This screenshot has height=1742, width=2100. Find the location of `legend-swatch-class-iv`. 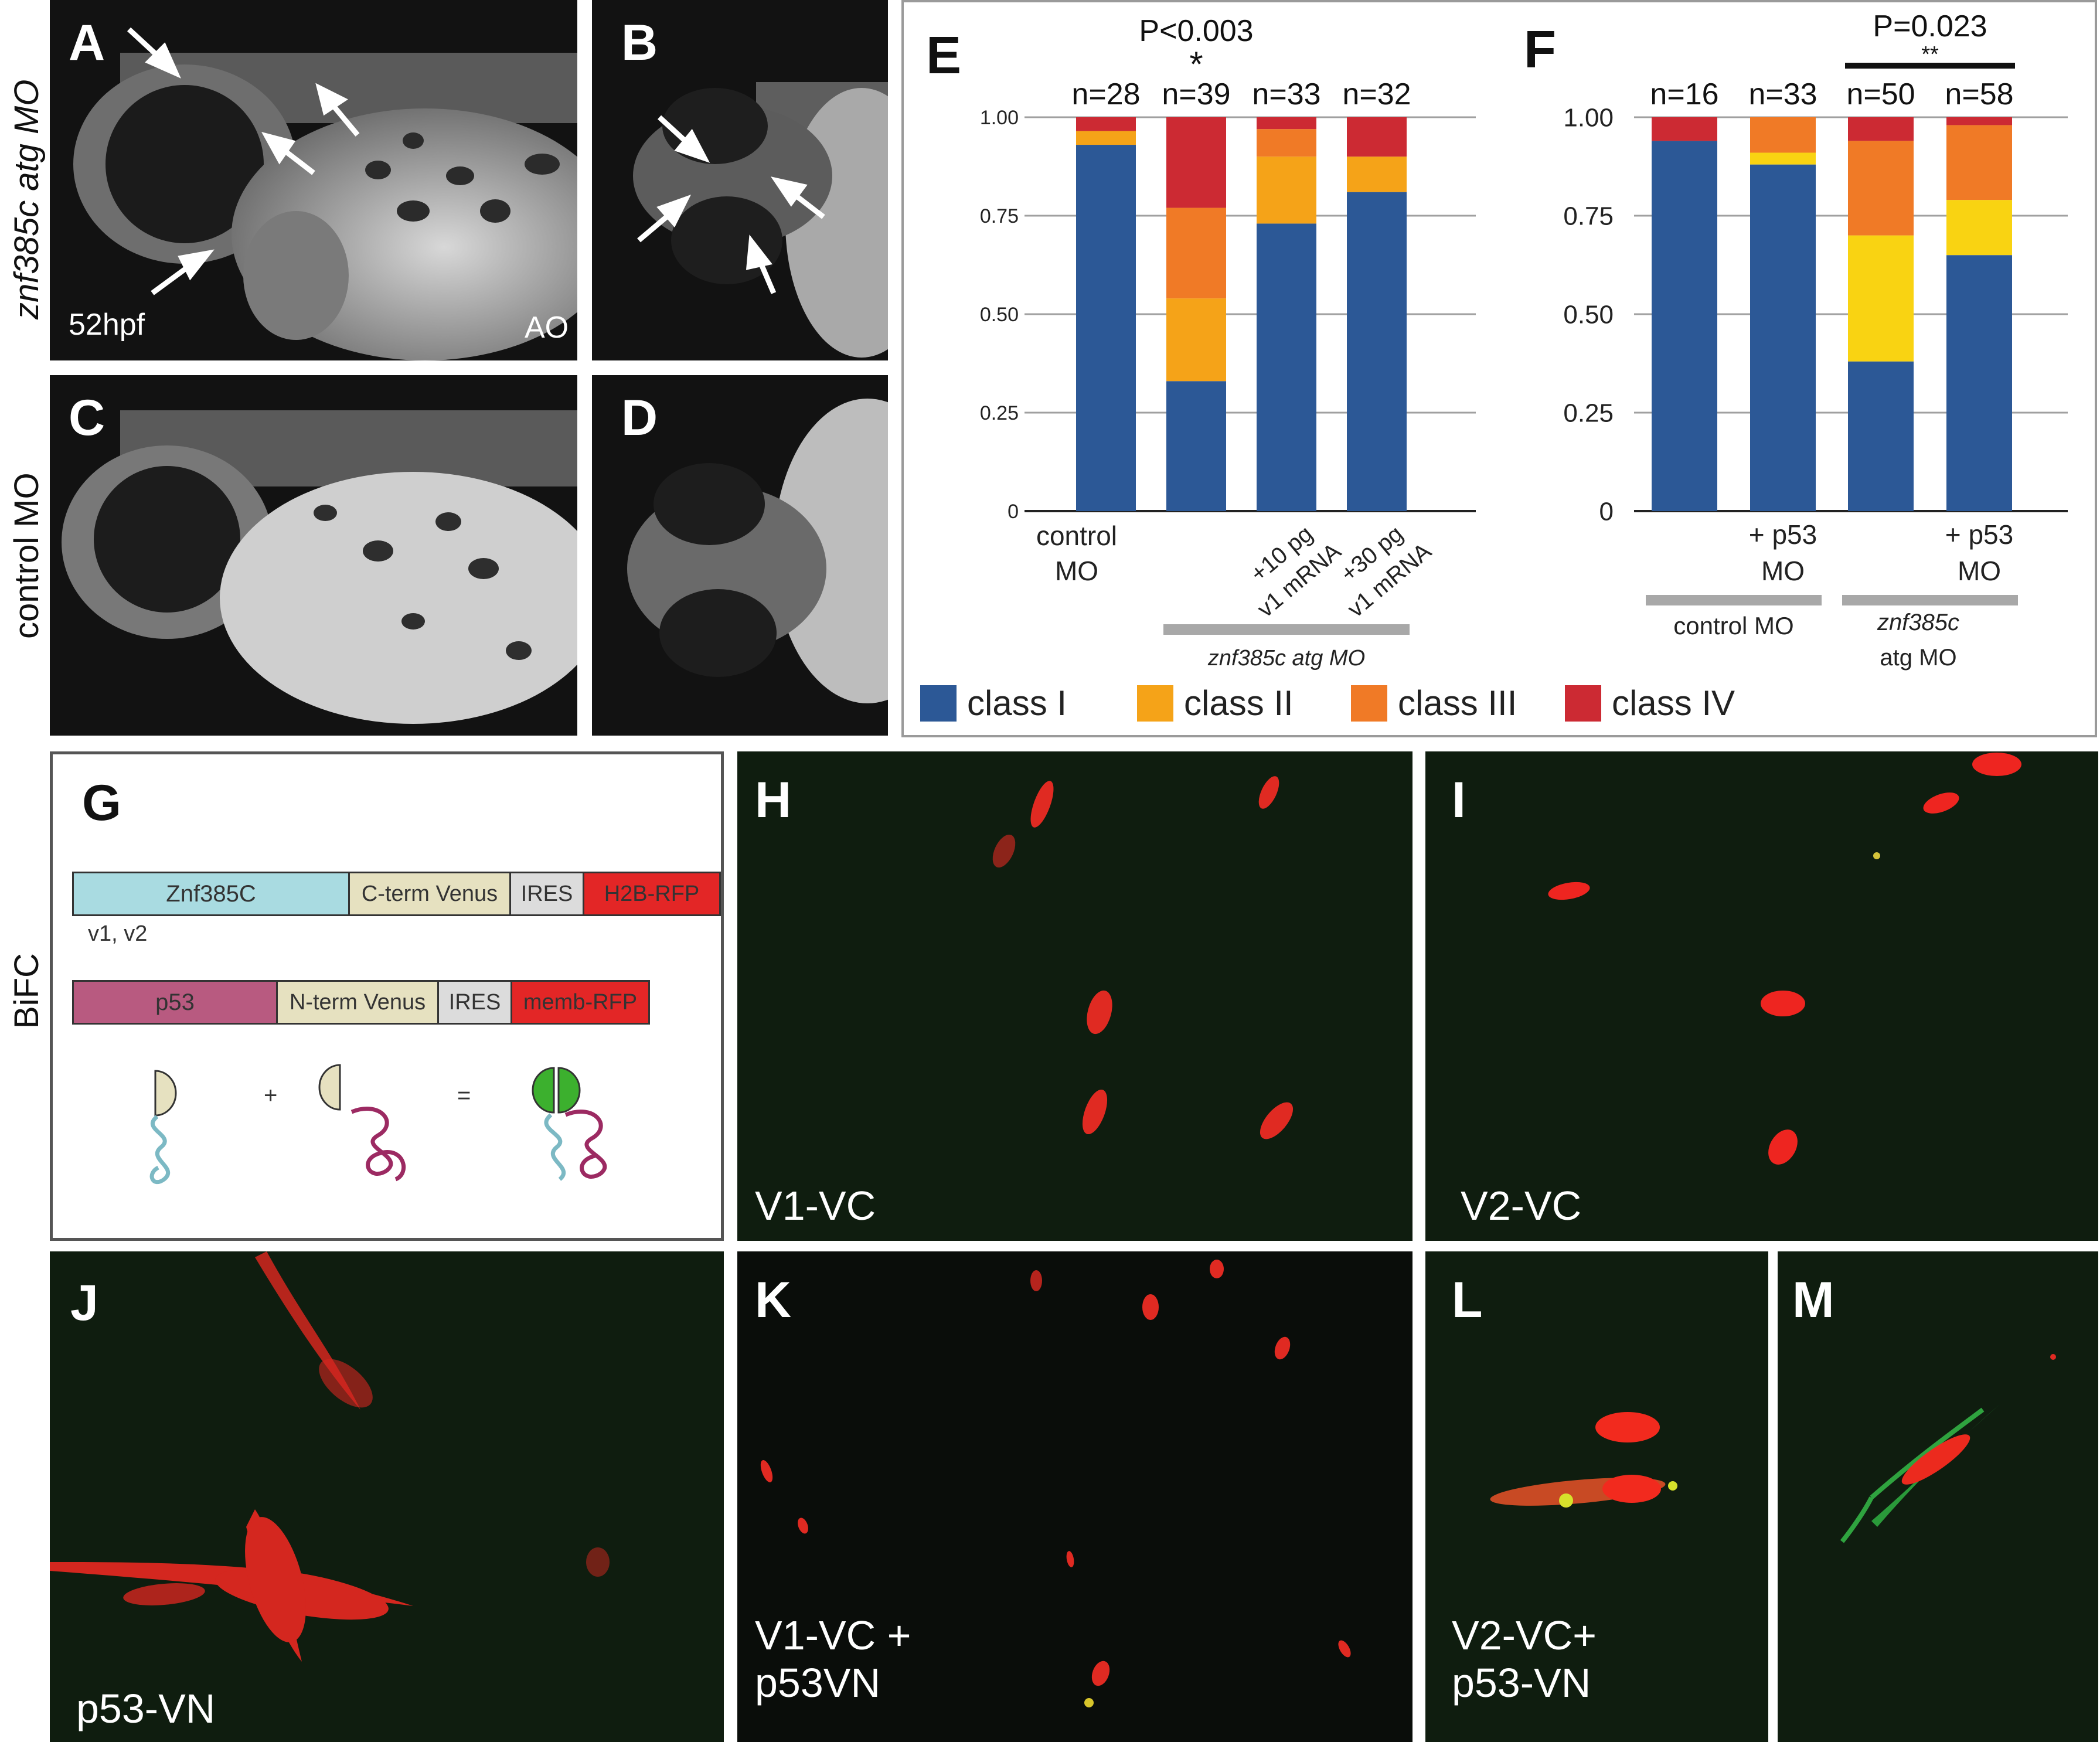

legend-swatch-class-iv is located at coordinates (1583, 703).